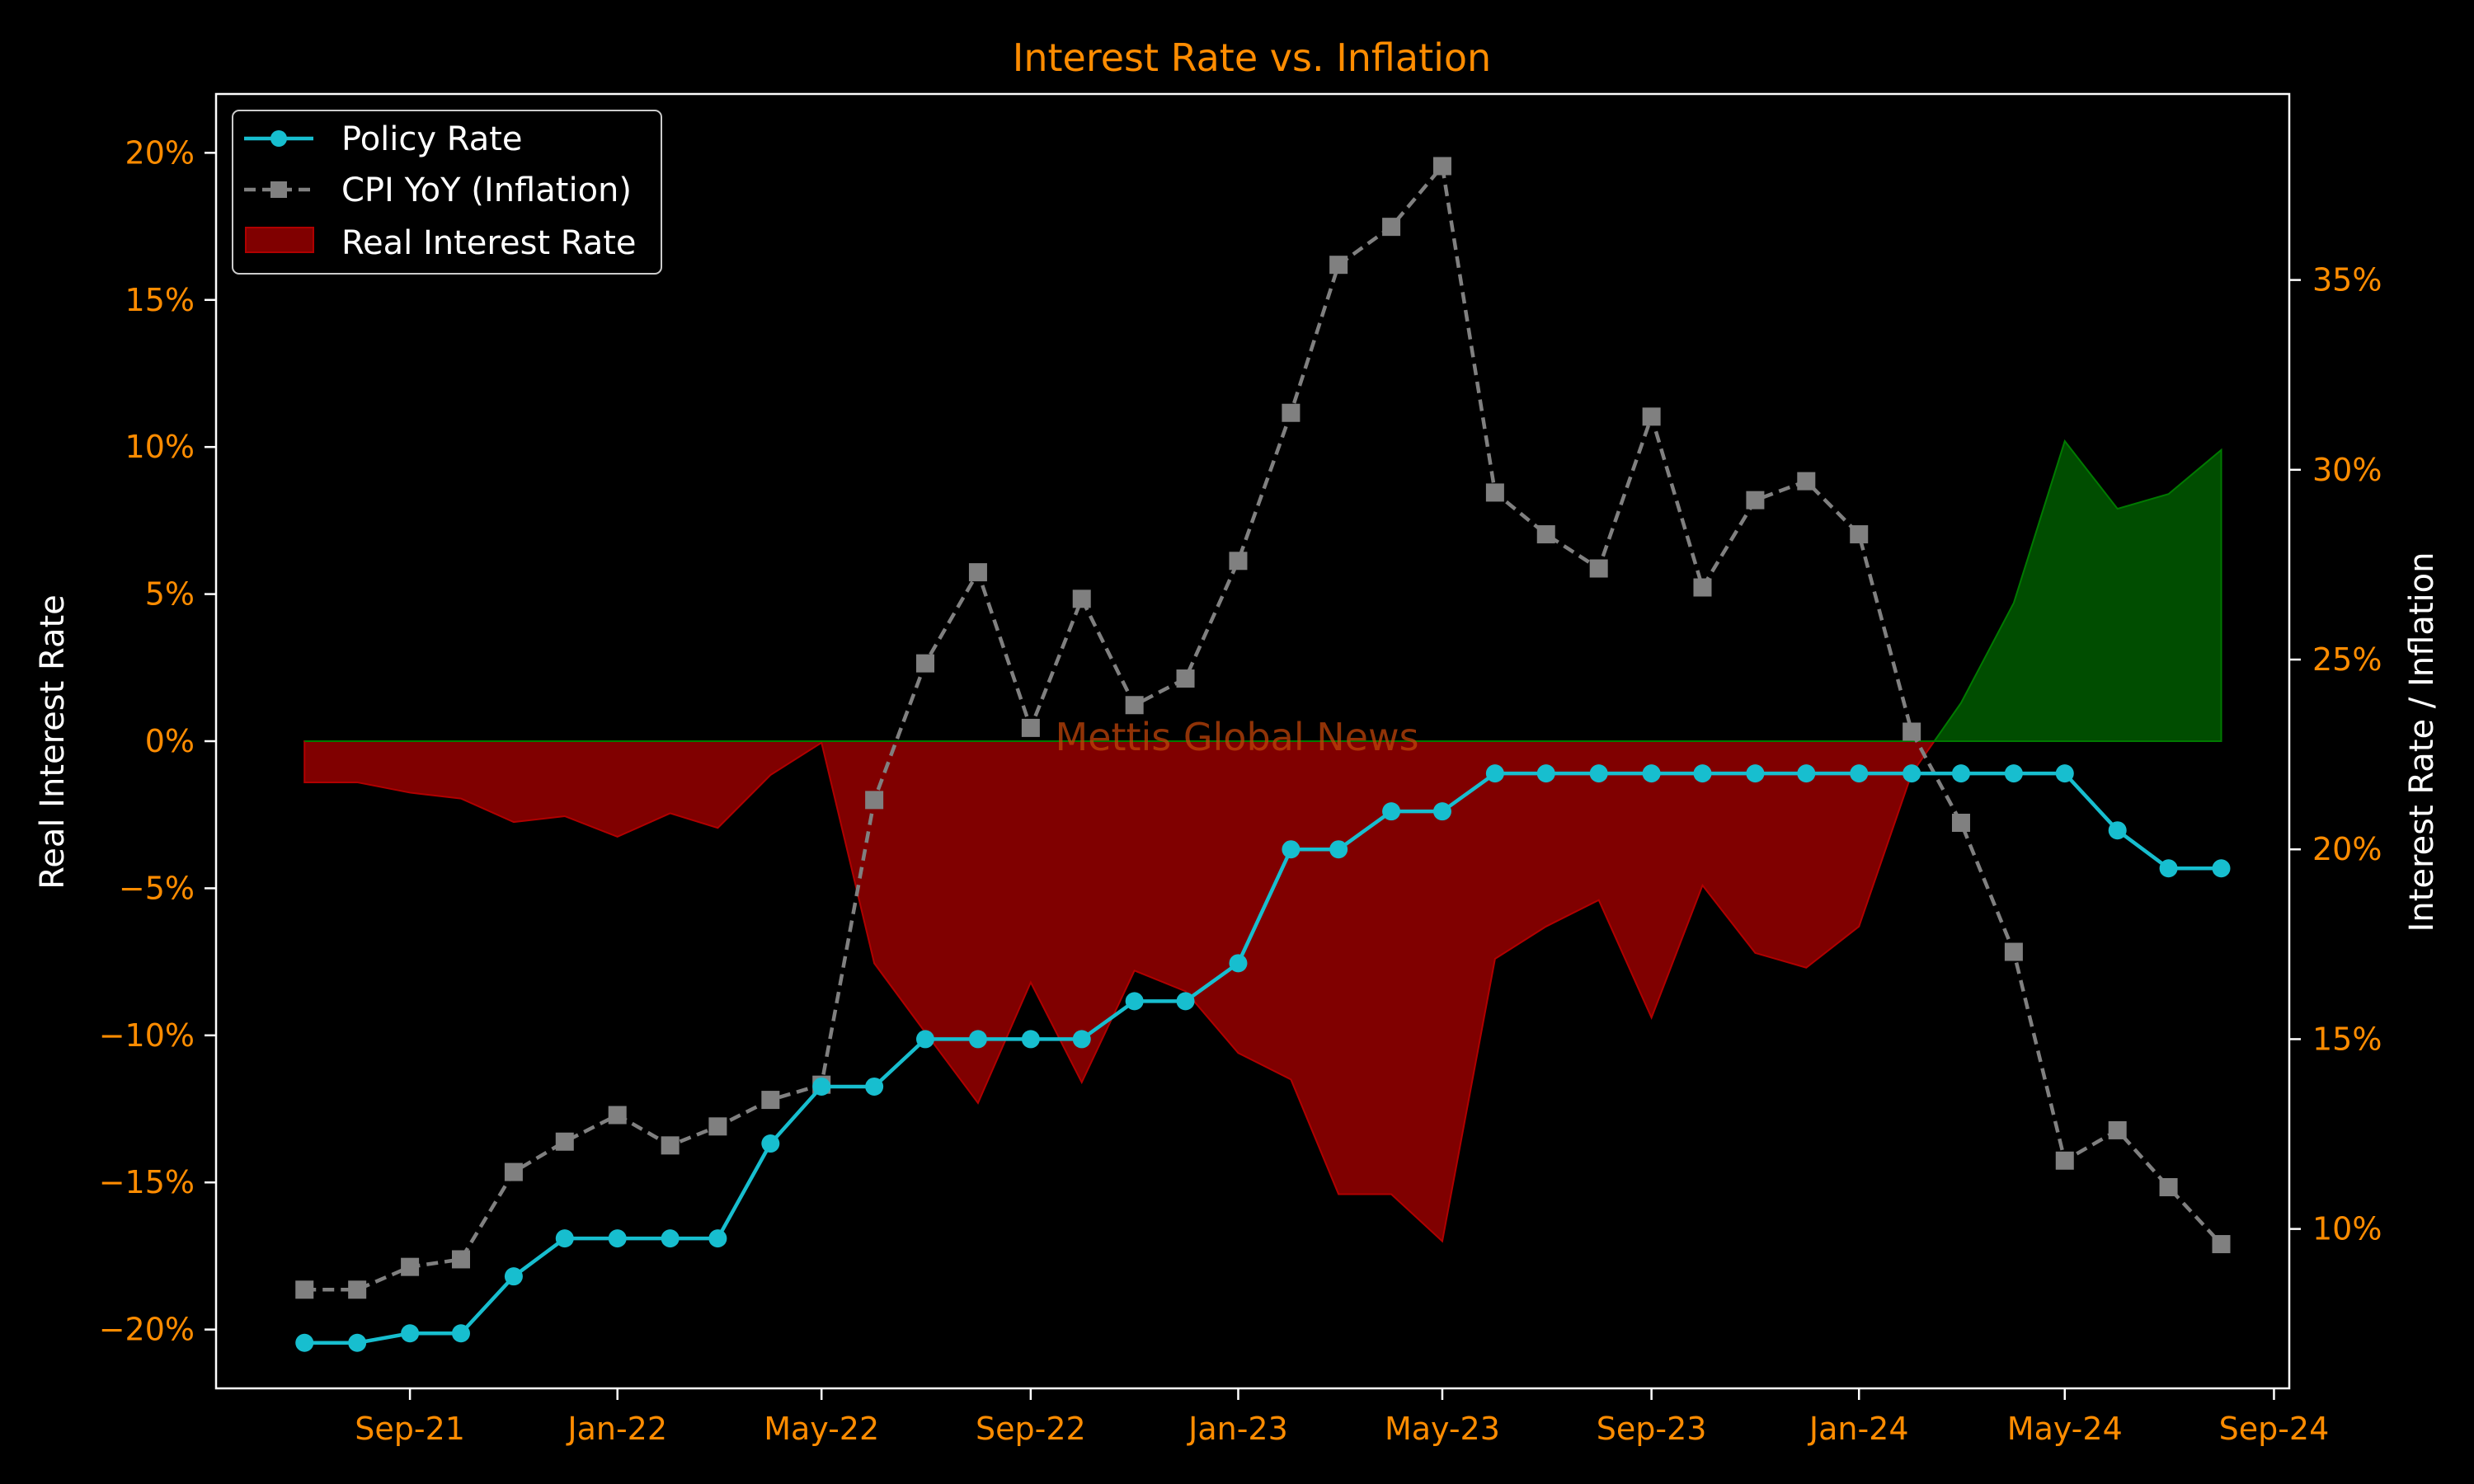  Describe the element at coordinates (147, 1035) in the screenshot. I see `left-y-tick-label: −10%` at that location.